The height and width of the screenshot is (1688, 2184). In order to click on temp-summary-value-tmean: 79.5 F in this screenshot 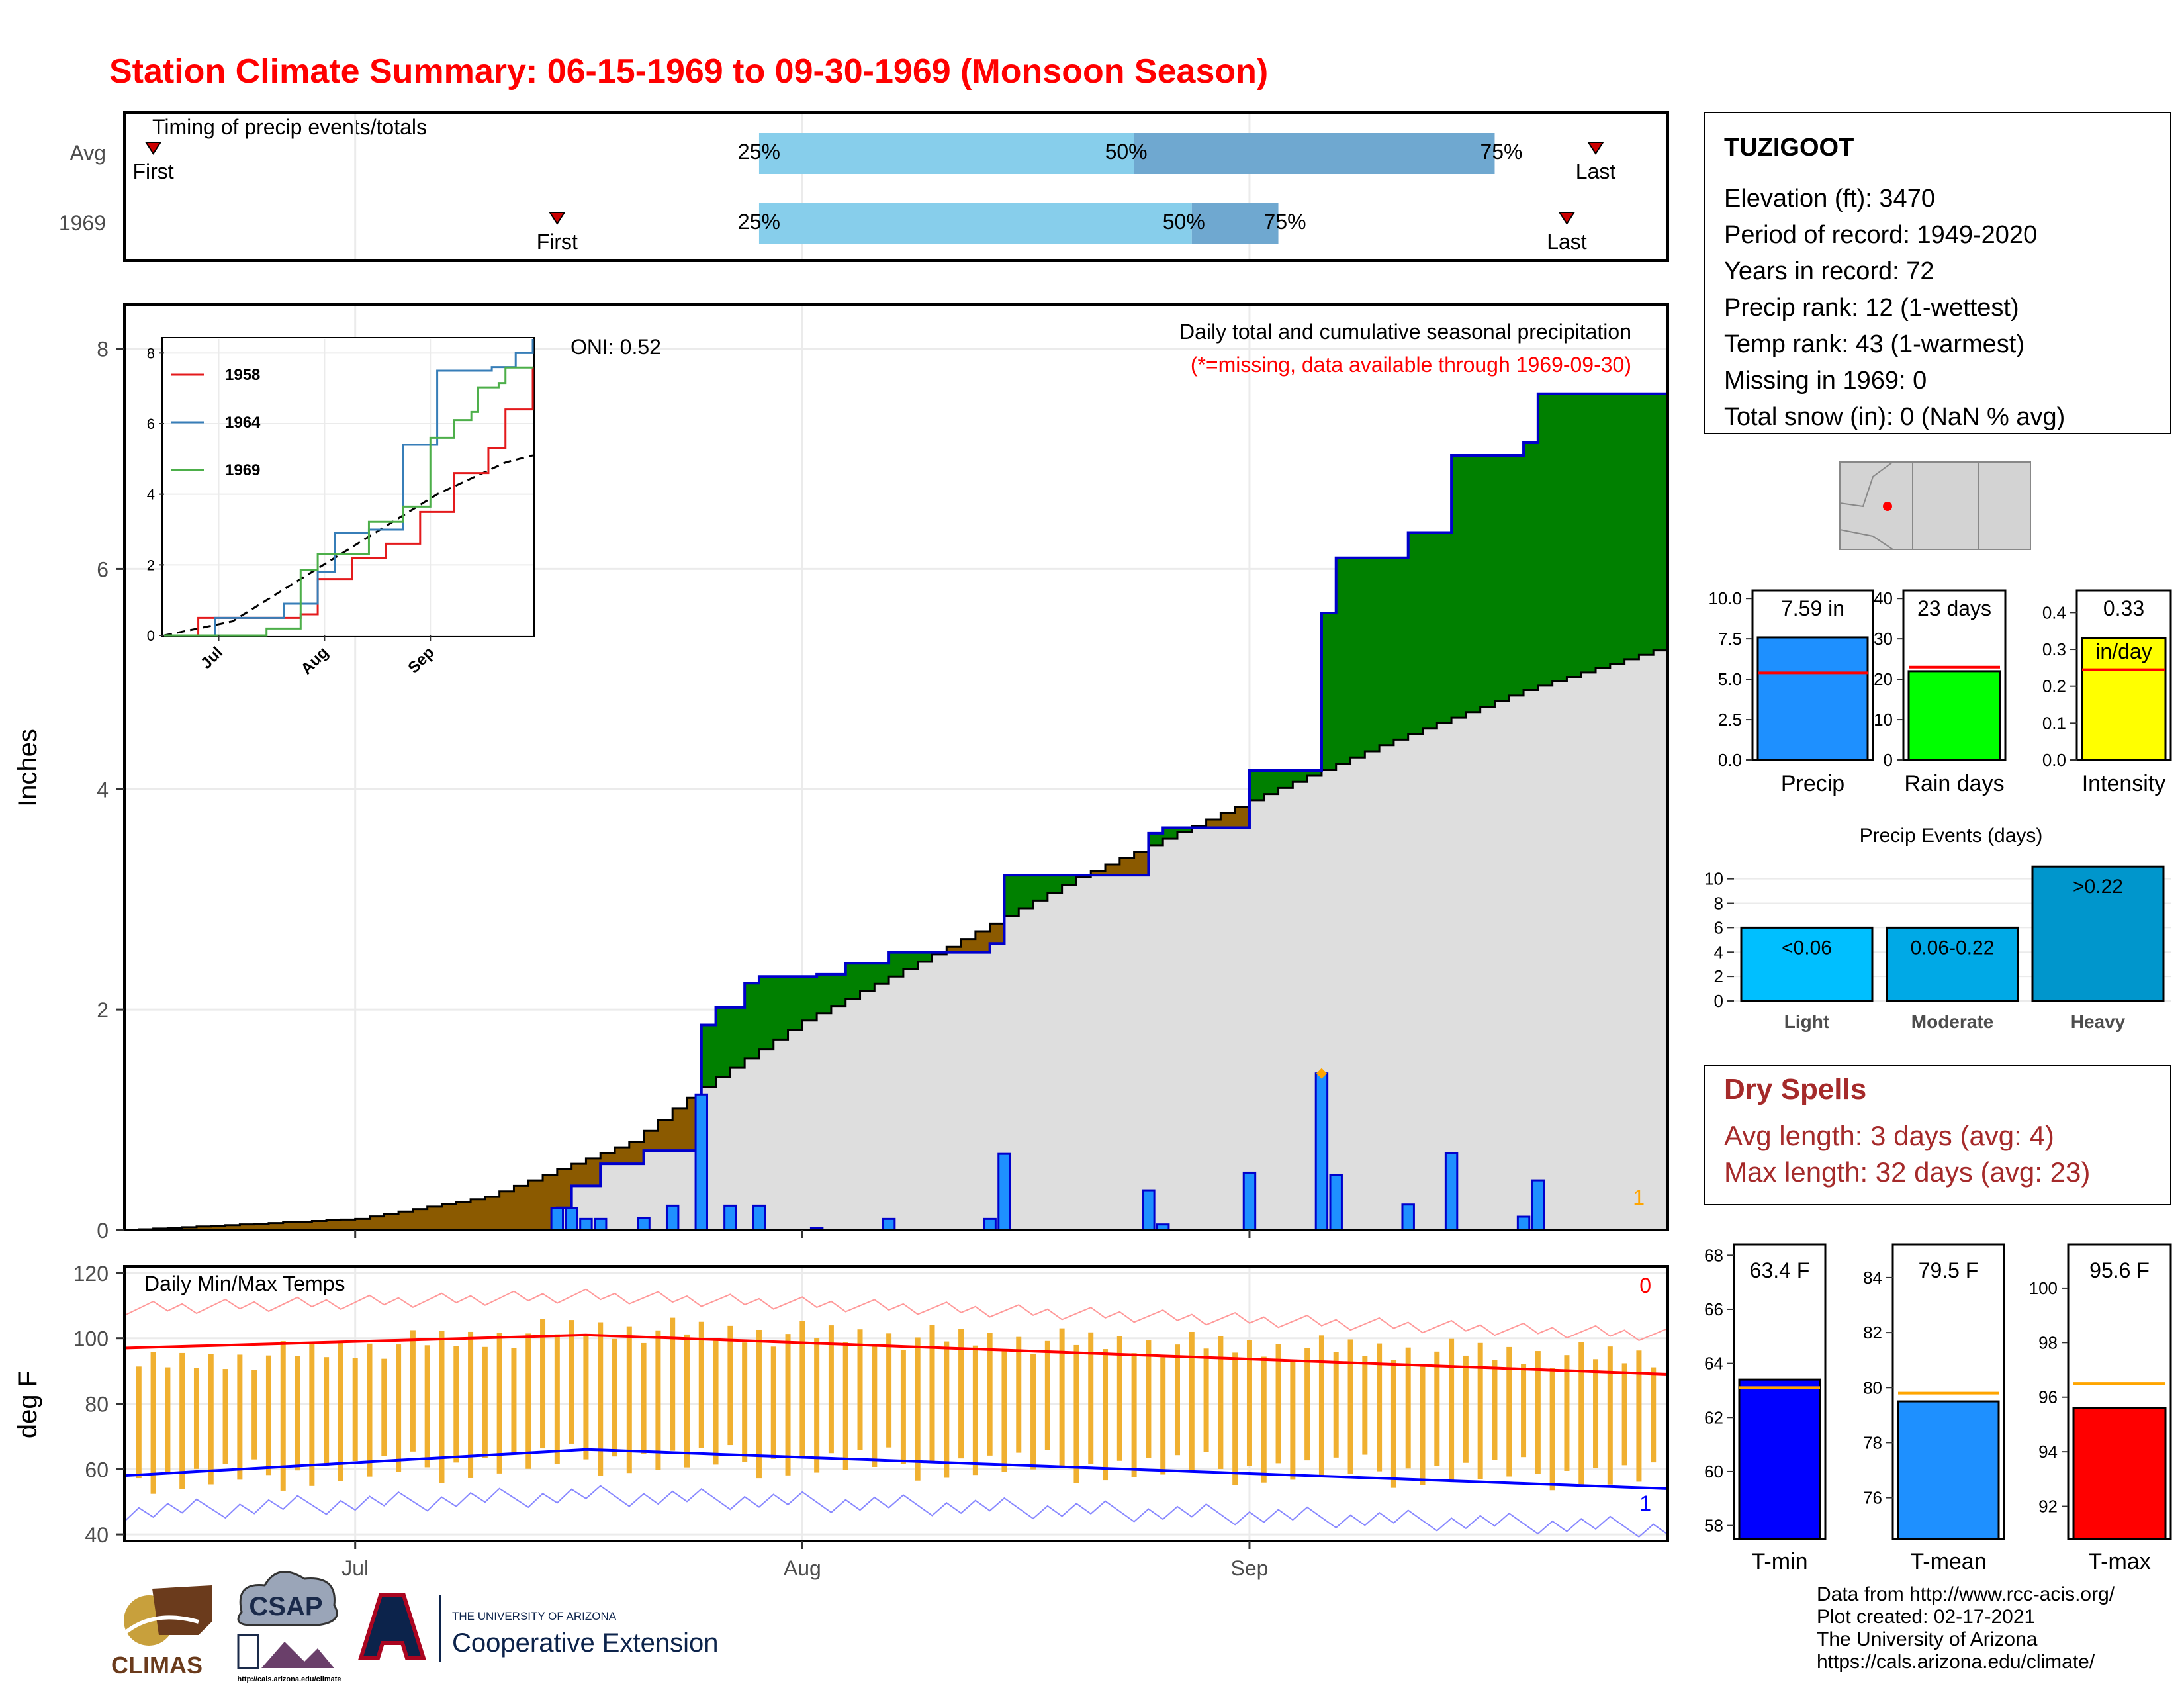, I will do `click(1949, 1270)`.